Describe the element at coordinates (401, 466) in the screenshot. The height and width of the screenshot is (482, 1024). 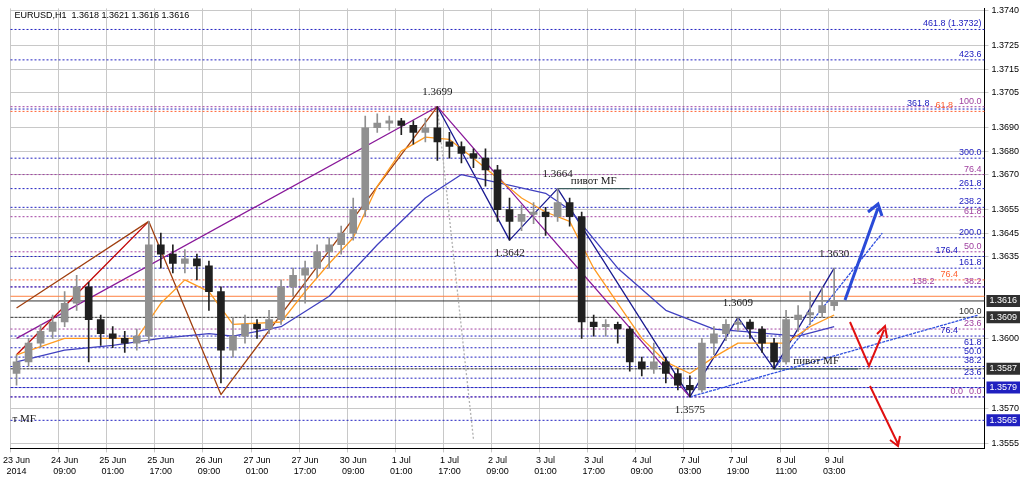
I see `x-tick-label: 1 Jul 01:00` at that location.